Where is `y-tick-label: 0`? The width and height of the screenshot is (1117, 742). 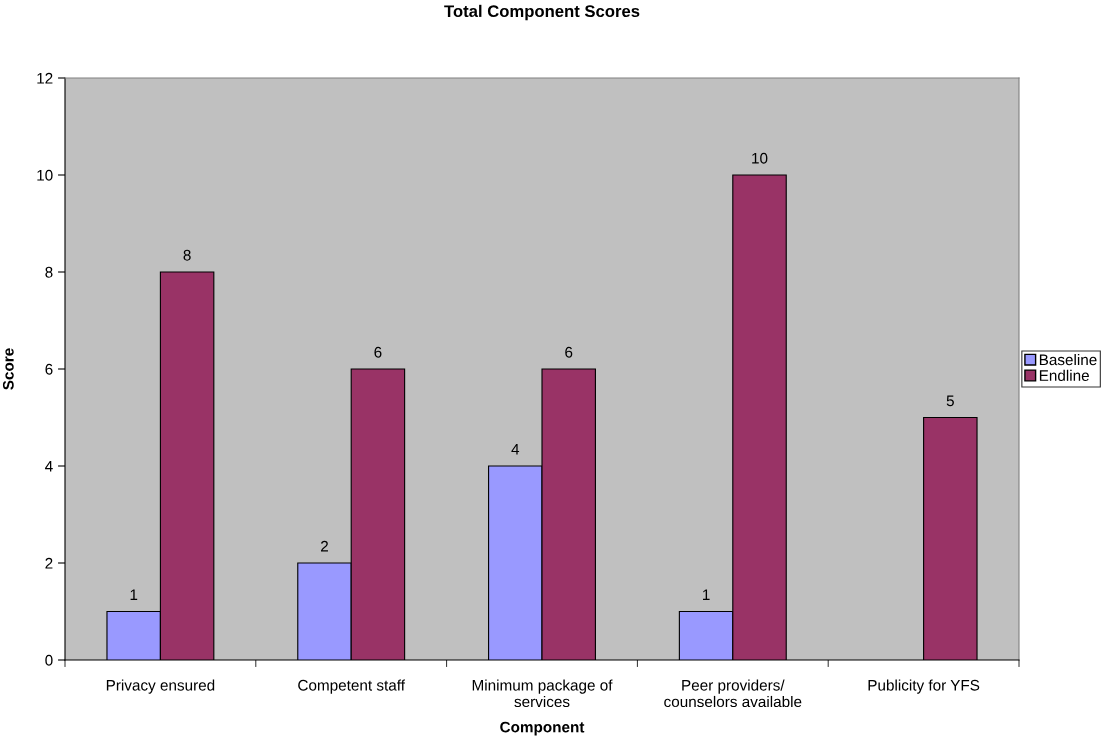 y-tick-label: 0 is located at coordinates (49, 660).